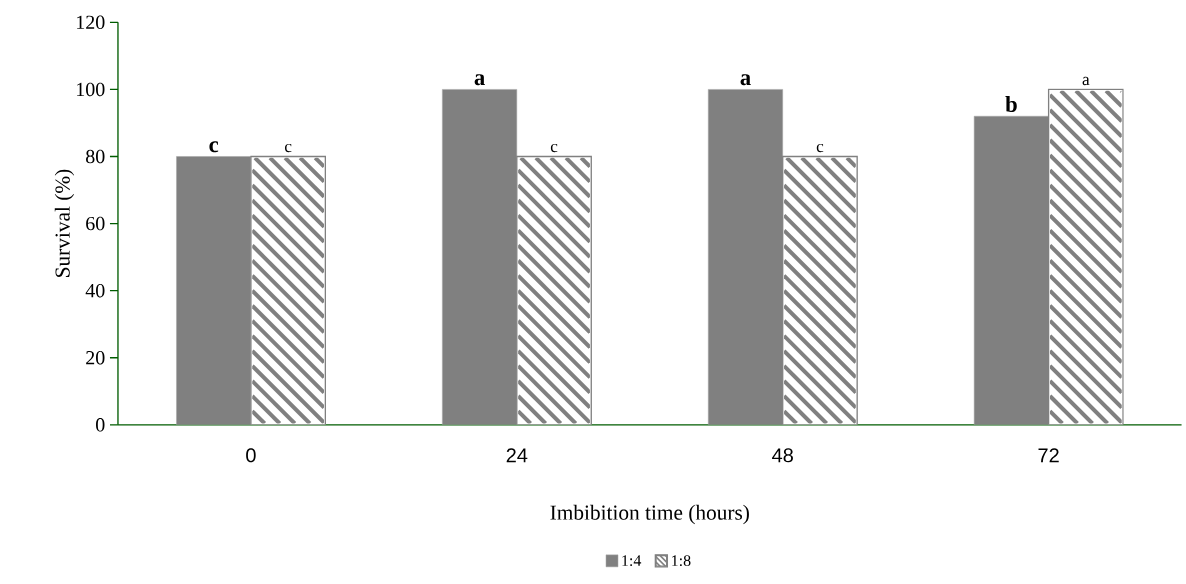 The image size is (1186, 584). What do you see at coordinates (91, 89) in the screenshot?
I see `y-tick-label: 100` at bounding box center [91, 89].